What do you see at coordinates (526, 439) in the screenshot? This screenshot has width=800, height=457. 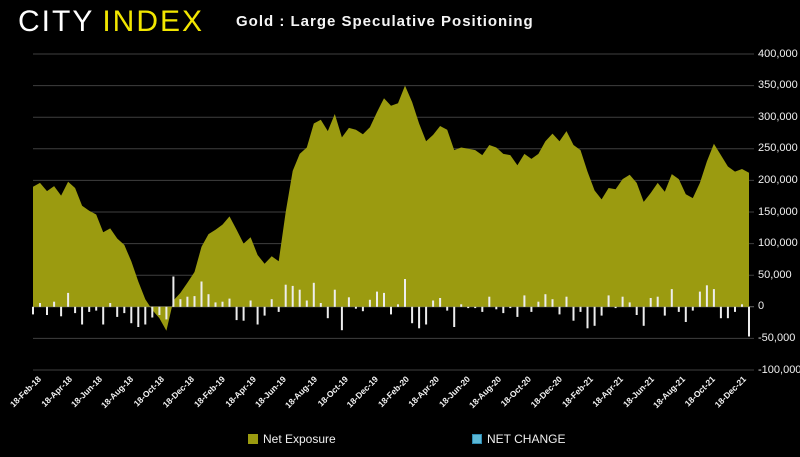 I see `net-change-legend-label: NET CHANGE` at bounding box center [526, 439].